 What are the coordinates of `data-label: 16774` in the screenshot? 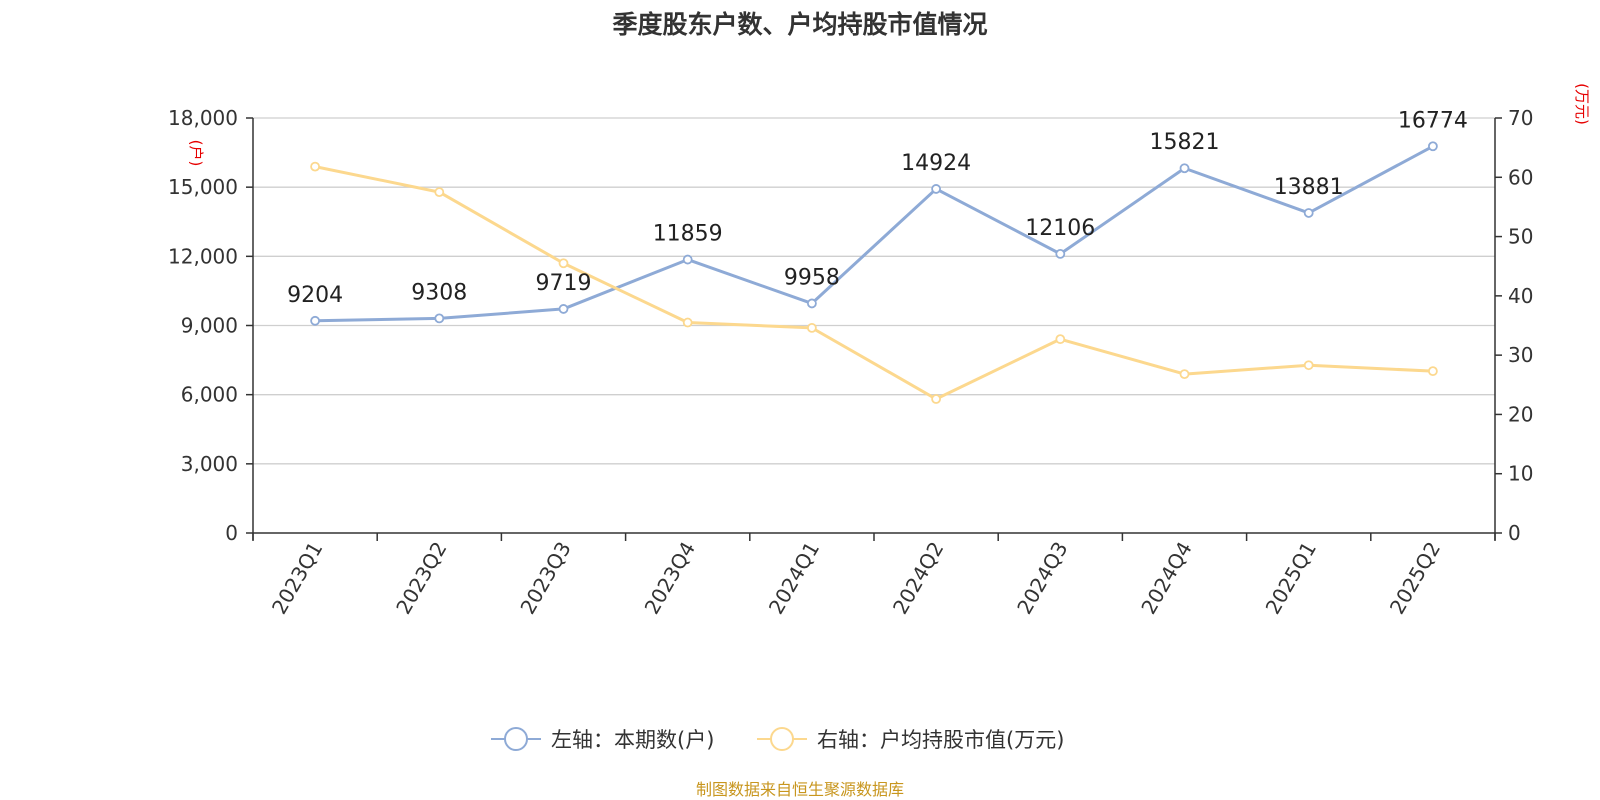 It's located at (1433, 120).